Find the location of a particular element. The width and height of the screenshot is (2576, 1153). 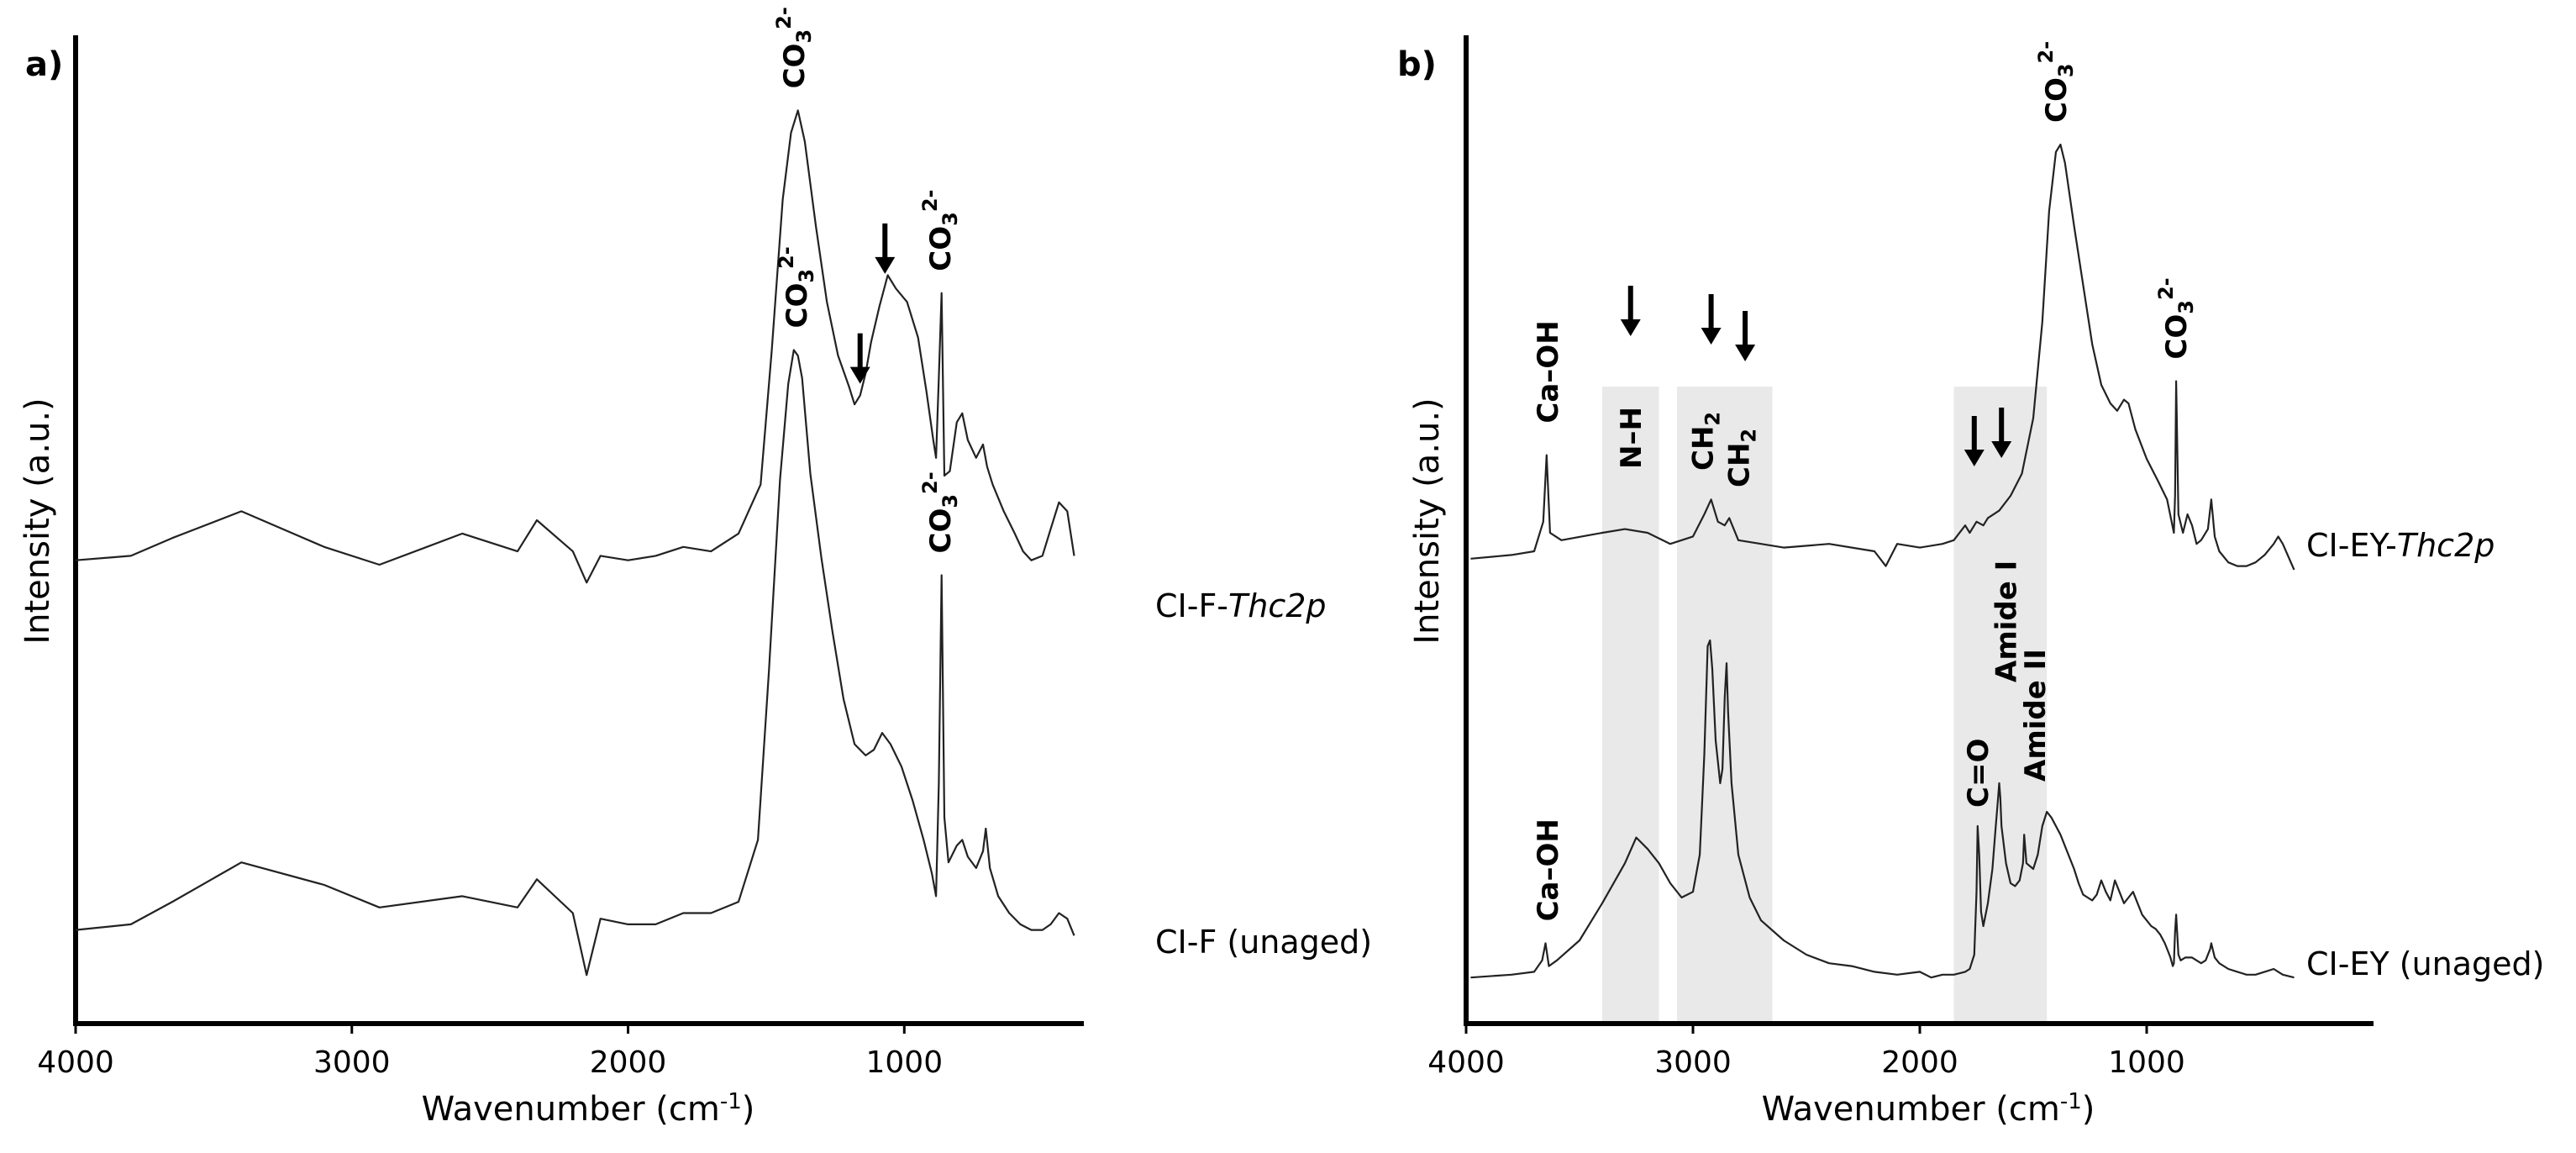

series-label-2: CI-EY (unaged) is located at coordinates (2425, 963).